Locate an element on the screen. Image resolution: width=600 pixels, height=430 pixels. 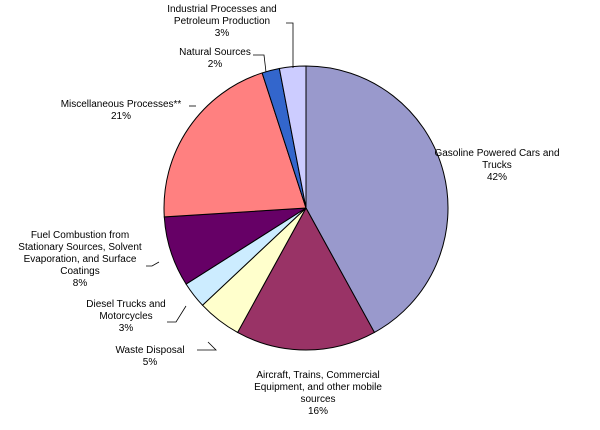
slice-value-label: 8% is located at coordinates (80, 283).